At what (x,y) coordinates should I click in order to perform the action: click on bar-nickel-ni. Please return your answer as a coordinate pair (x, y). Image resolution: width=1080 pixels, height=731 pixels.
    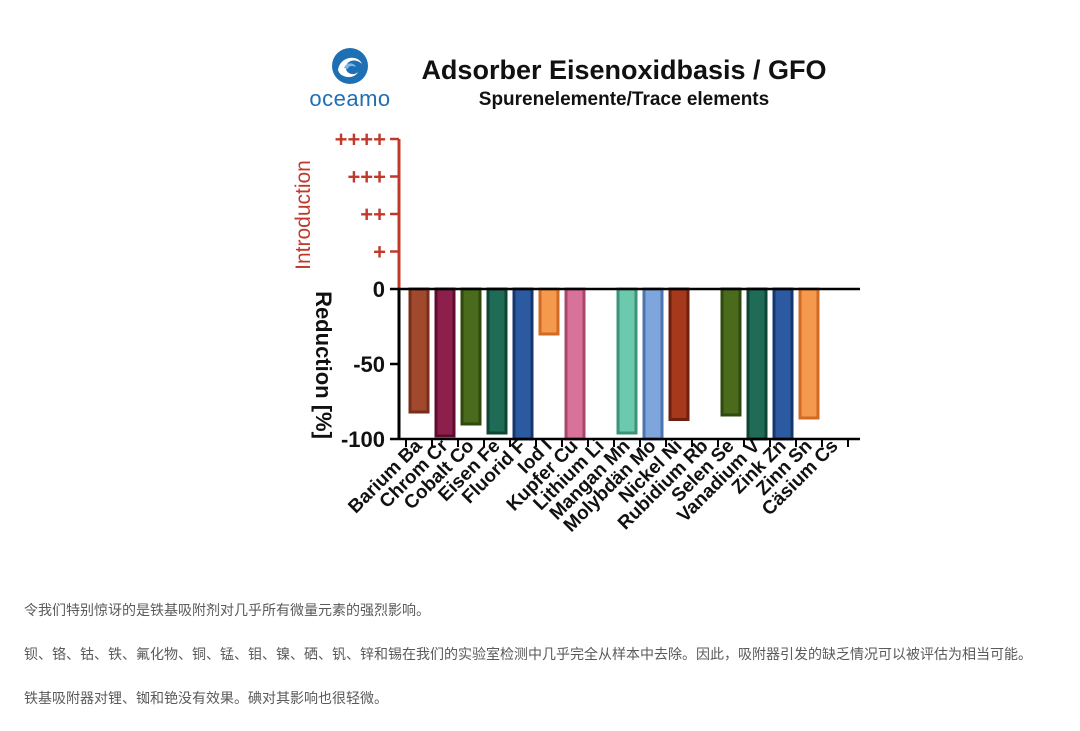
    Looking at the image, I should click on (679, 354).